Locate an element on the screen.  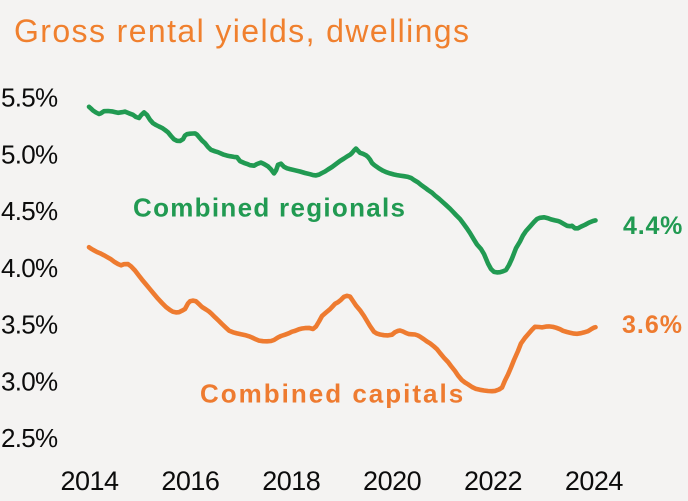
svg-text: 2020 is located at coordinates (392, 481).